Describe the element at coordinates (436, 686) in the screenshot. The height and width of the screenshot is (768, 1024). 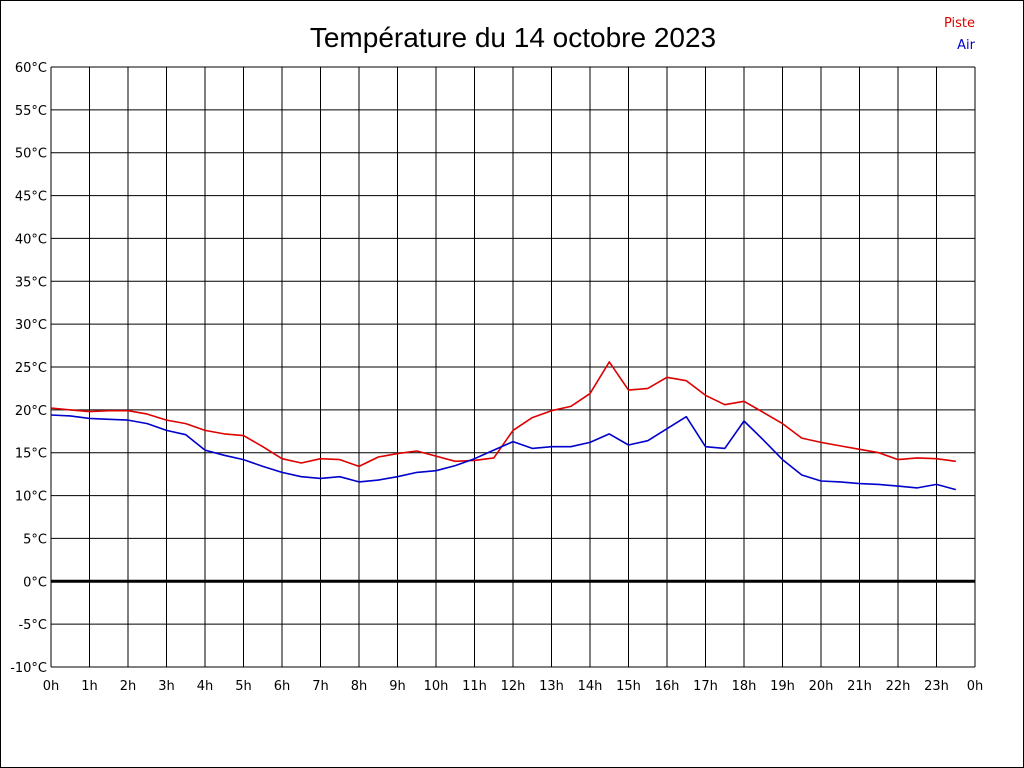
I see `x-tick-label: 10h` at that location.